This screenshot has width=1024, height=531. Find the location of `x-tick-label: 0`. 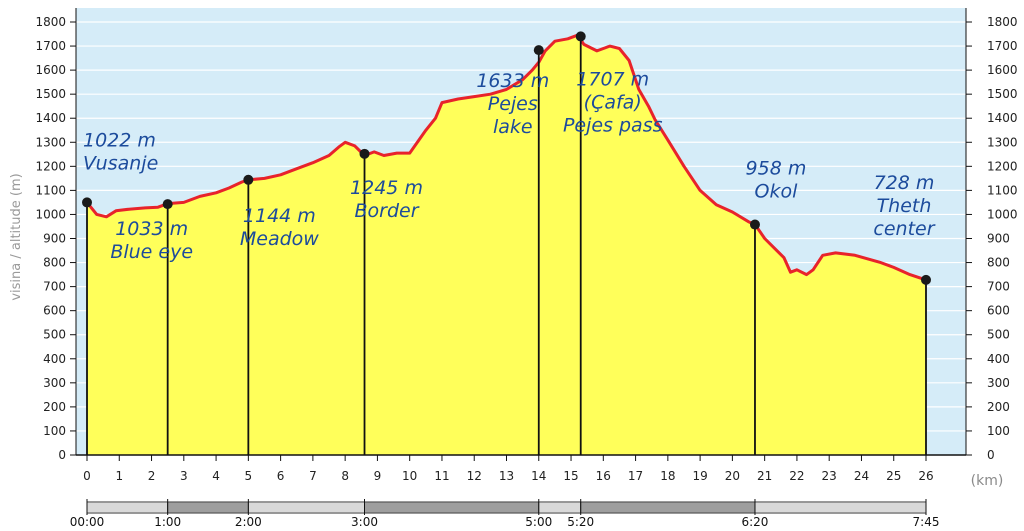

x-tick-label: 0 is located at coordinates (87, 476).